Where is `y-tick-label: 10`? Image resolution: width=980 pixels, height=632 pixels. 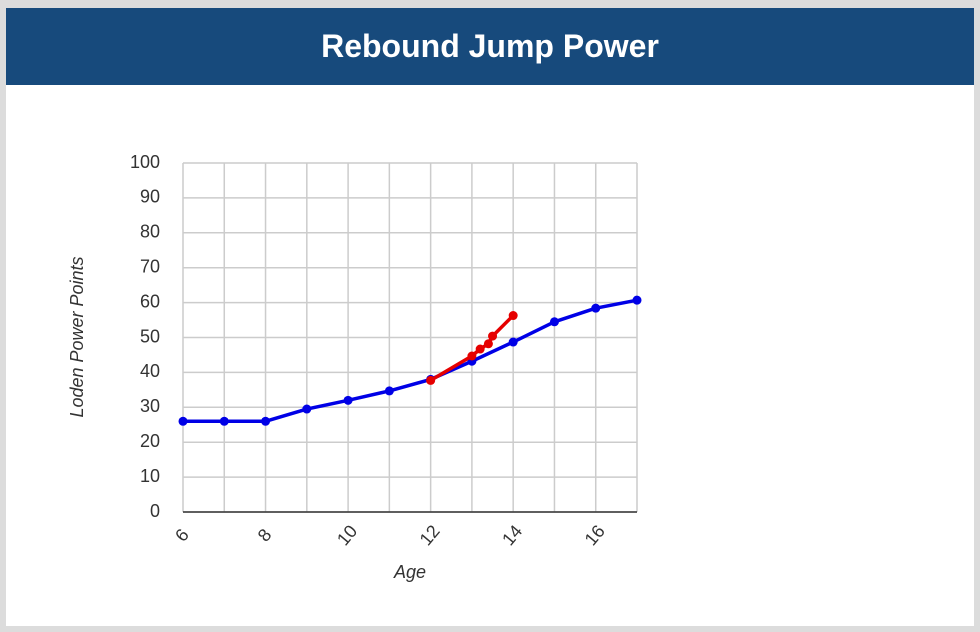
y-tick-label: 10 is located at coordinates (150, 476).